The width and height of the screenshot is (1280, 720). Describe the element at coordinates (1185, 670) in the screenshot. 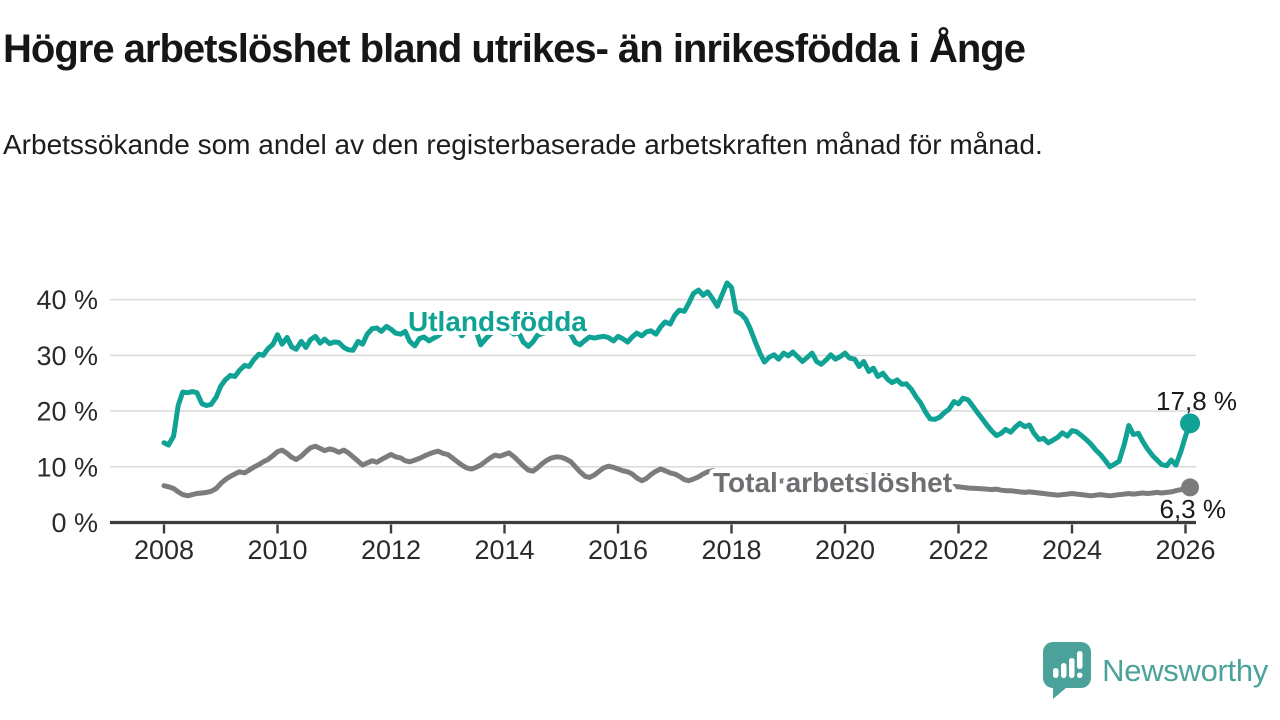

I see `brand-name: Newsworthy` at that location.